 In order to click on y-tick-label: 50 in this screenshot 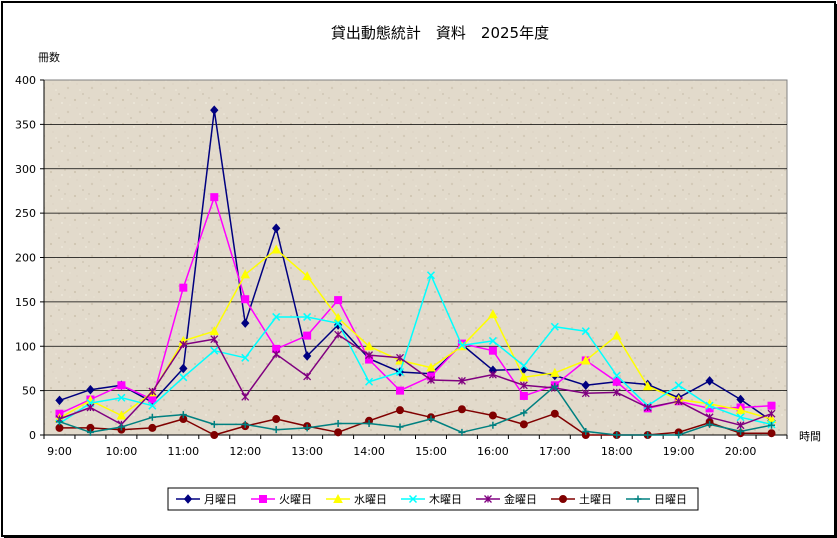, I will do `click(29, 391)`.